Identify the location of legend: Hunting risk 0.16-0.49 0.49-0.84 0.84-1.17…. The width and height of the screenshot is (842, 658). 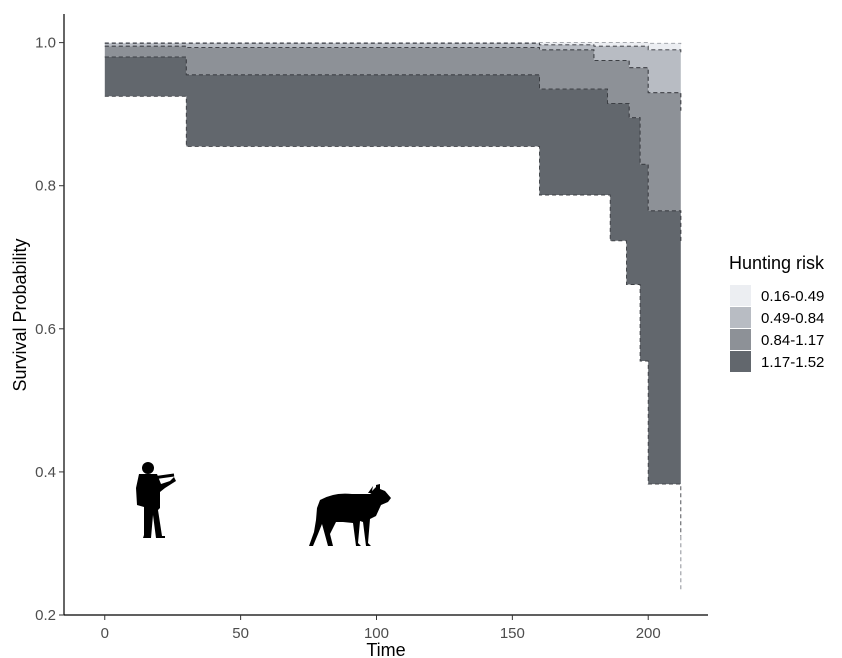
(777, 312).